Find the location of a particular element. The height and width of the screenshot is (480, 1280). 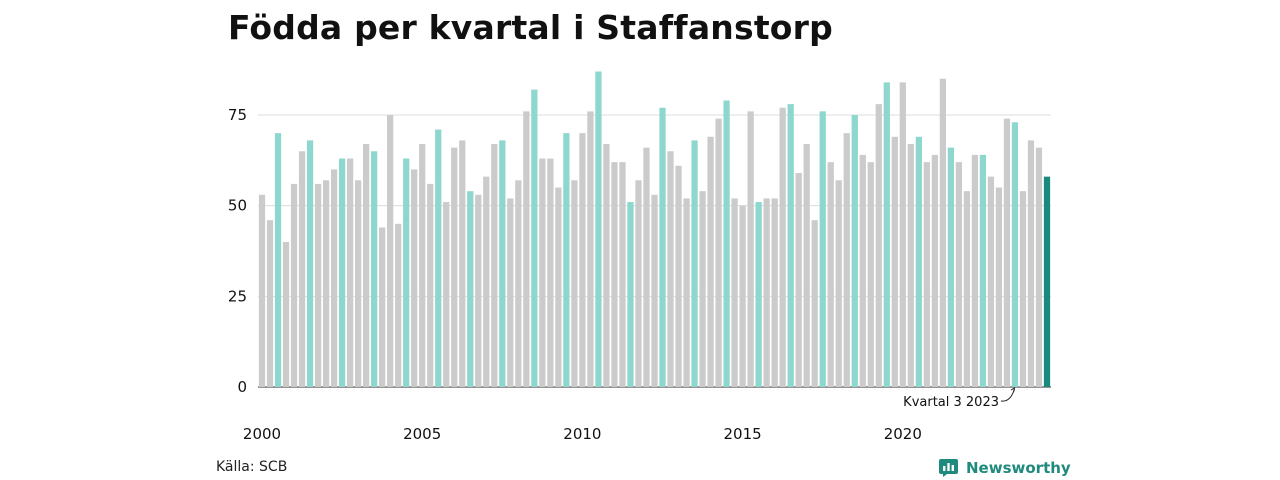

newsworthy-logo-icon is located at coordinates (948, 468).